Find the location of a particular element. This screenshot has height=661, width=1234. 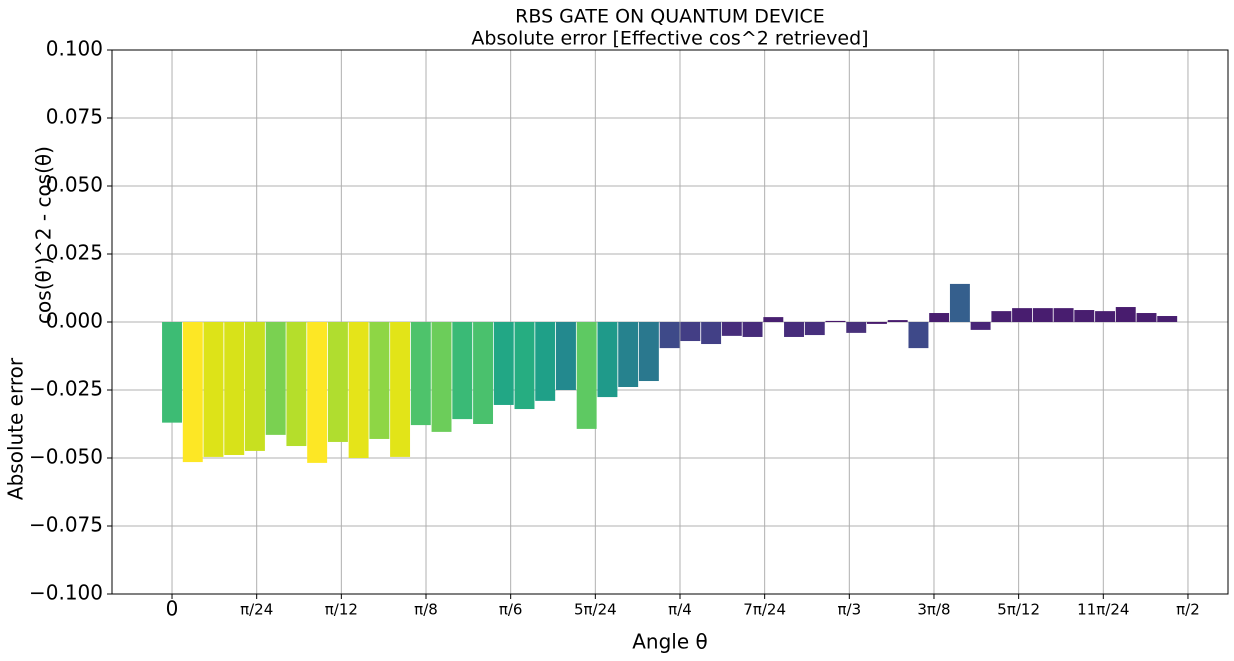

x-tick-label: π/12 is located at coordinates (341, 610).